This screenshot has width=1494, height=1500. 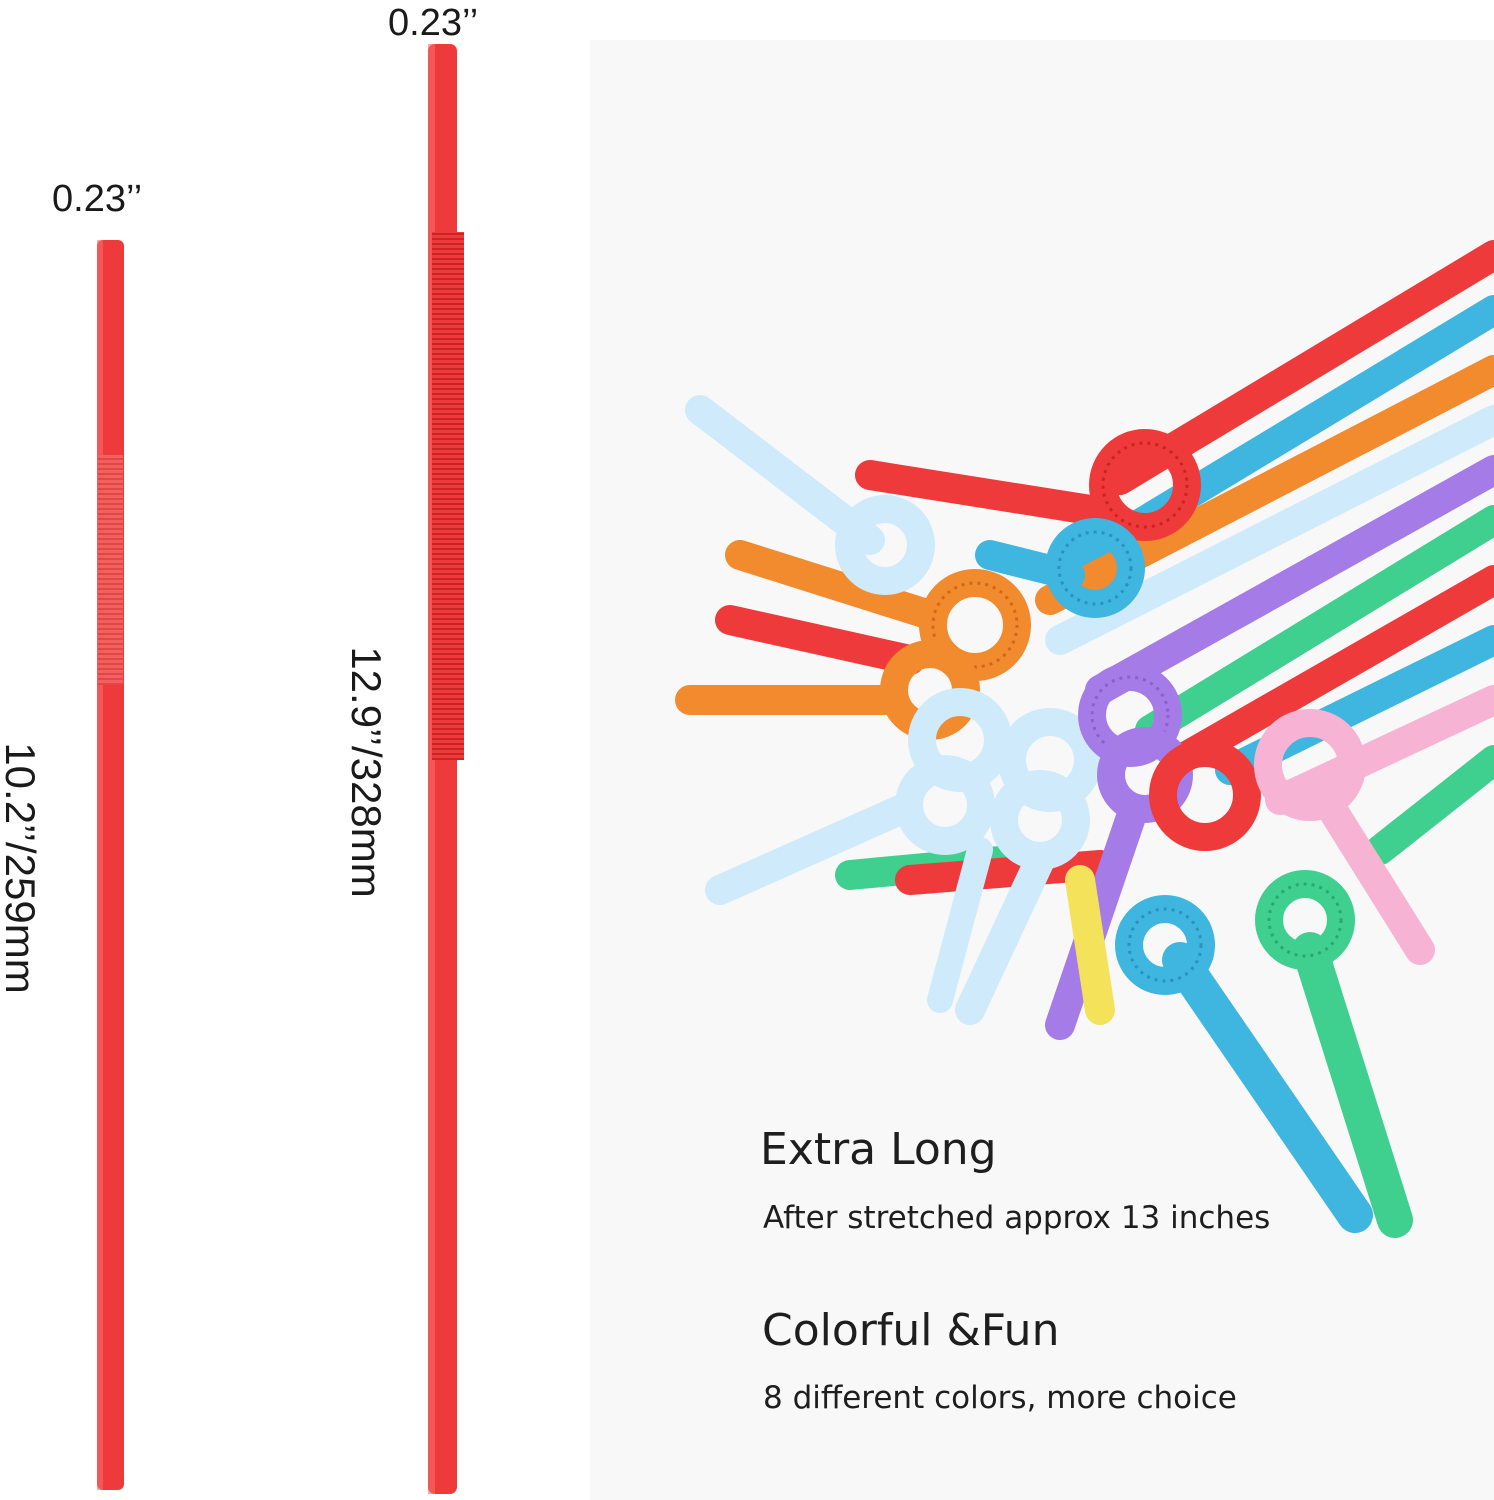 What do you see at coordinates (433, 23) in the screenshot?
I see `long-straw-diameter-label: 0.23’’` at bounding box center [433, 23].